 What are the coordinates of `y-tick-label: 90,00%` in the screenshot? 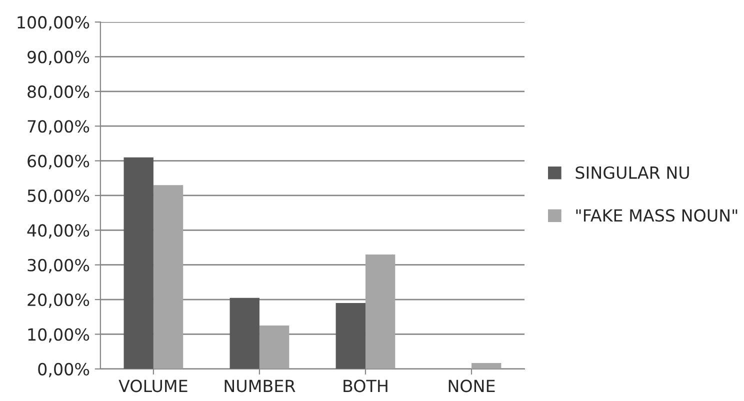 It's located at (59, 58).